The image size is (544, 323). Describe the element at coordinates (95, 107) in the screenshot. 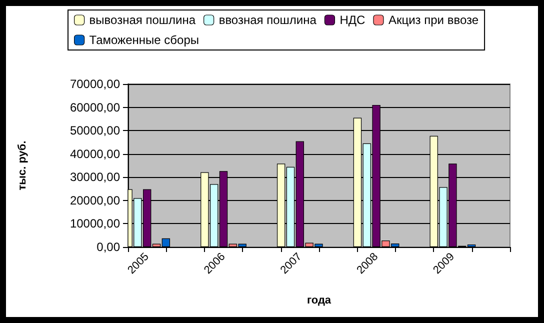

I see `y-tick-label: 60000,00` at that location.